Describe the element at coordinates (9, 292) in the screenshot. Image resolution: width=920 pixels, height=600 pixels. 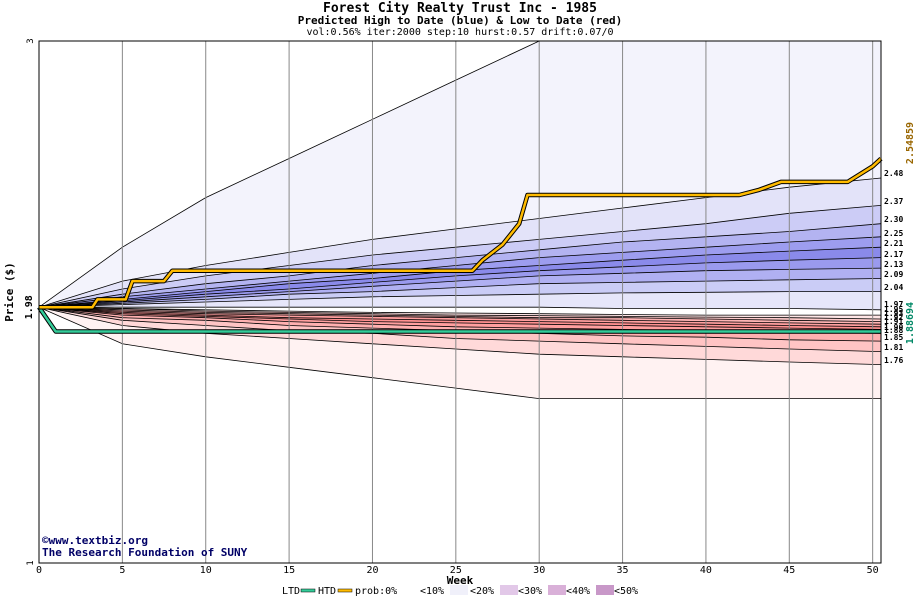
I see `y-axis-label: Price ($)` at that location.